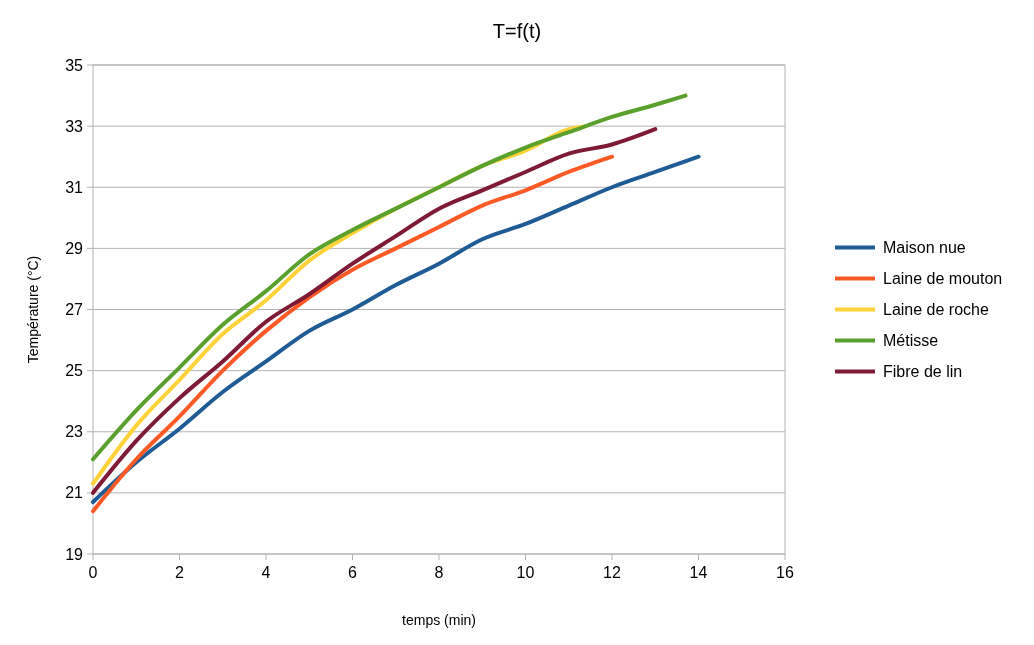 Image resolution: width=1034 pixels, height=645 pixels. Describe the element at coordinates (74, 126) in the screenshot. I see `y-tick-label: 33` at that location.